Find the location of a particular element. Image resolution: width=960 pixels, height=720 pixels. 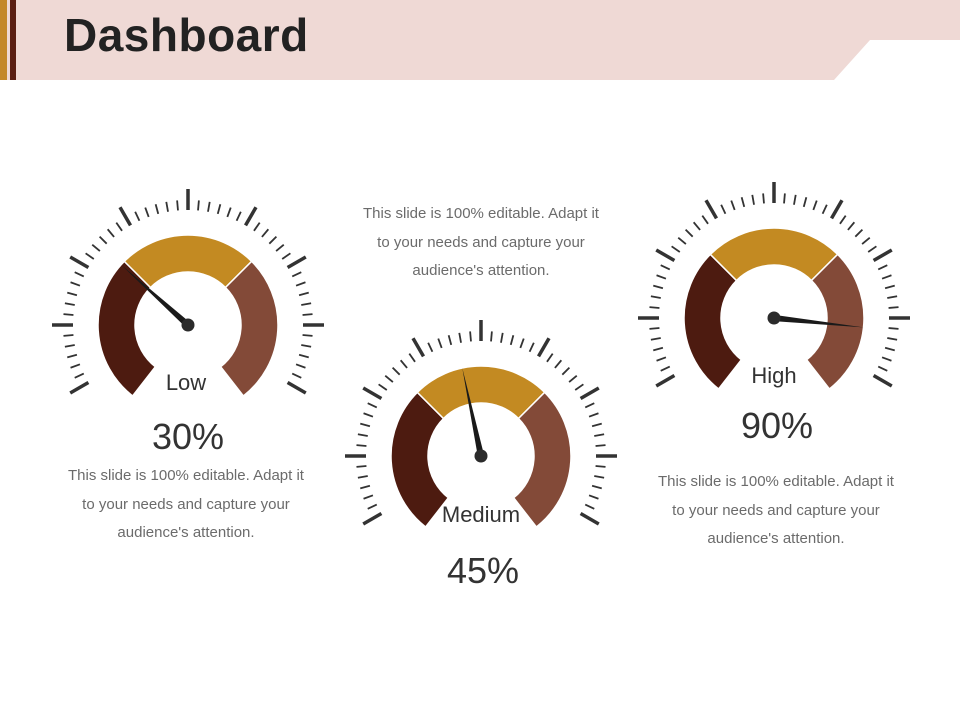

gauge-segment-low is located at coordinates (127, 328).